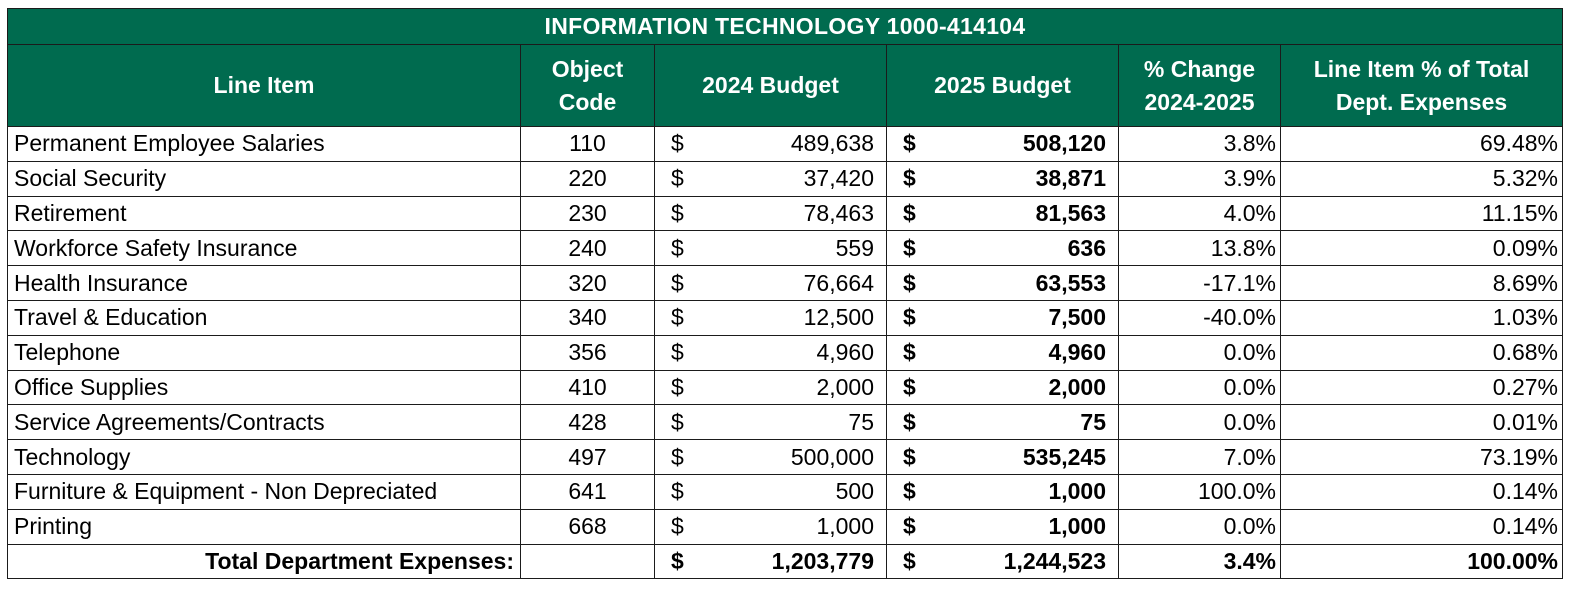 The image size is (1575, 592). Describe the element at coordinates (1093, 421) in the screenshot. I see `budget-2025-value: 75` at that location.